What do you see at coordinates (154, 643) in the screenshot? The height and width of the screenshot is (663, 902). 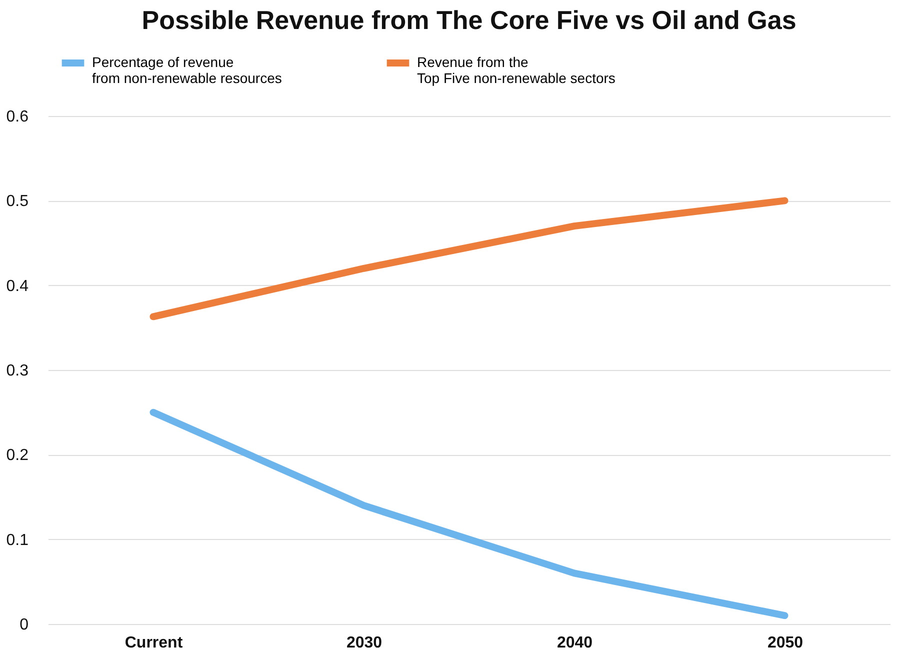 I see `x-tick-label: Current` at bounding box center [154, 643].